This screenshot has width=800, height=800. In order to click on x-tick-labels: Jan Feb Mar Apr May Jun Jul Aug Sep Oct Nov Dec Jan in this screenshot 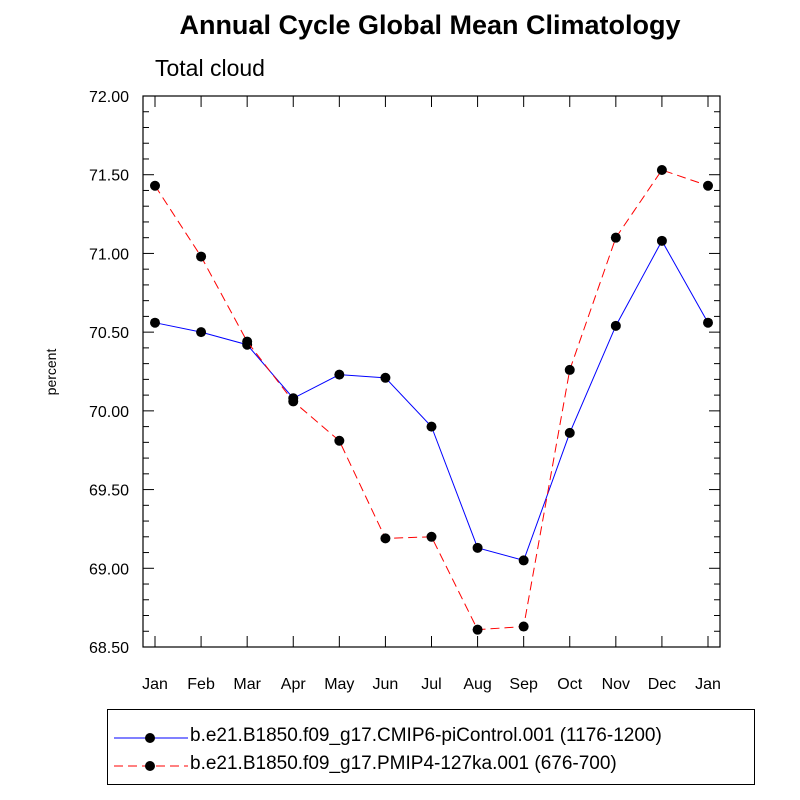, I will do `click(431, 684)`.